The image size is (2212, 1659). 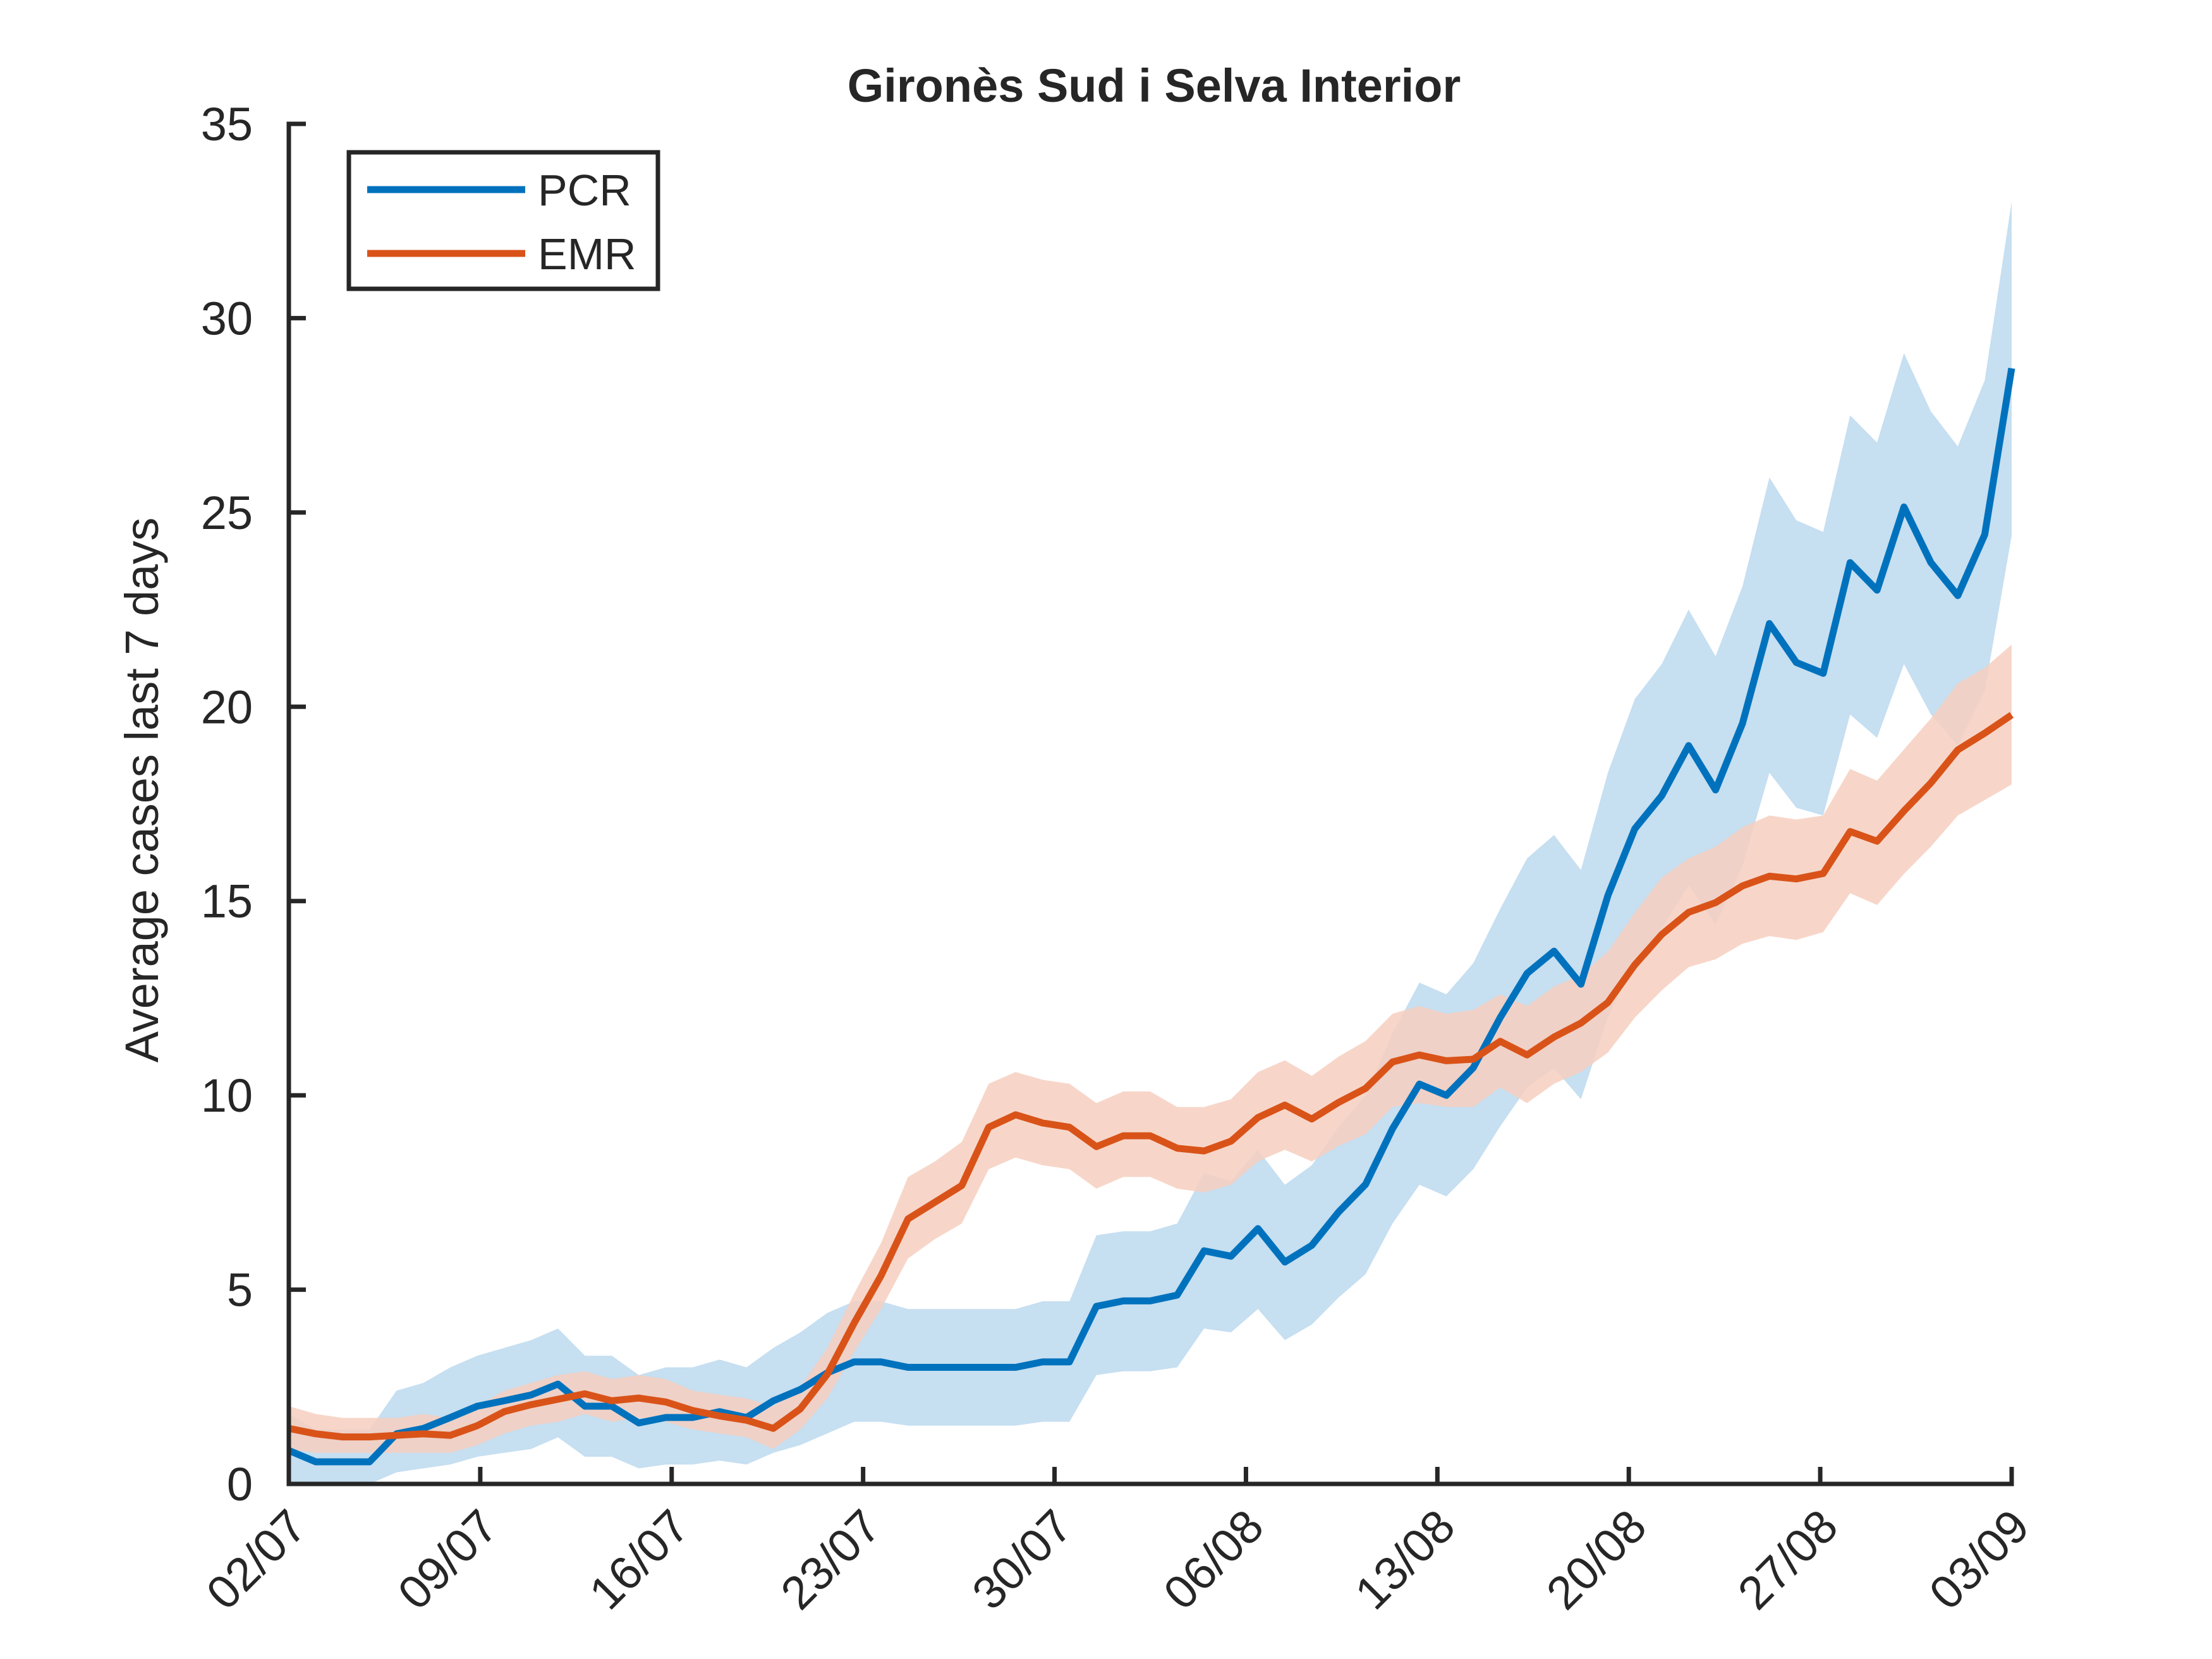 What do you see at coordinates (257, 1560) in the screenshot?
I see `x-tick-label: 02/07` at bounding box center [257, 1560].